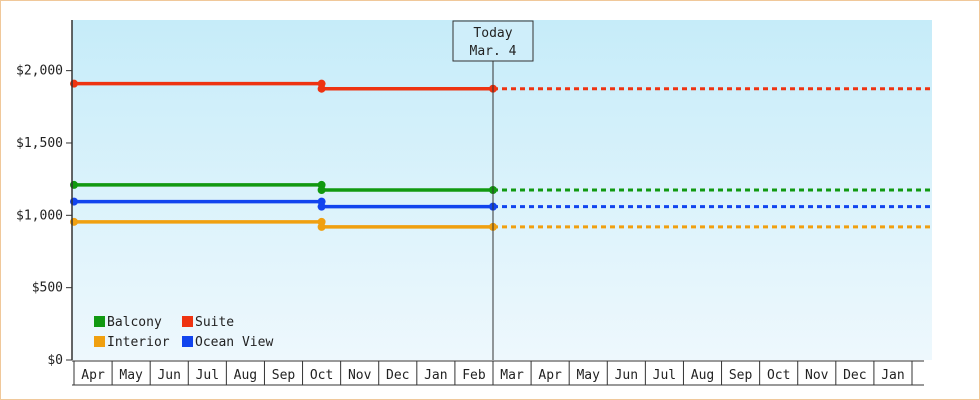 The height and width of the screenshot is (400, 980). I want to click on legend-item-interior: Interior, so click(132, 342).